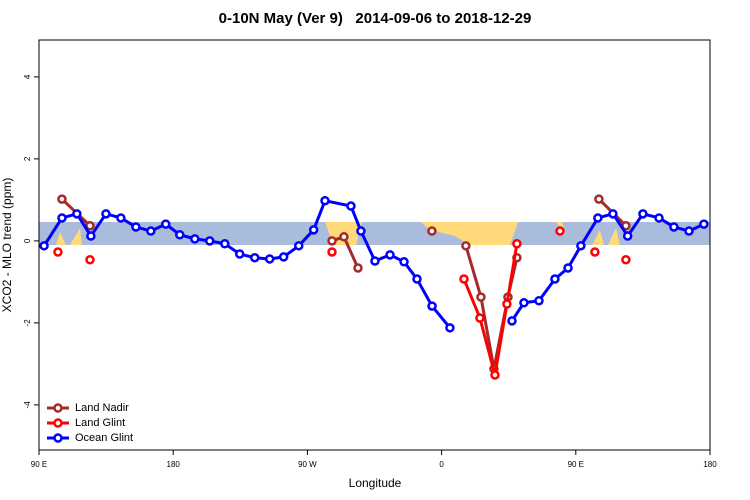 The width and height of the screenshot is (750, 500). Describe the element at coordinates (104, 438) in the screenshot. I see `legend-label: Ocean Glint` at that location.